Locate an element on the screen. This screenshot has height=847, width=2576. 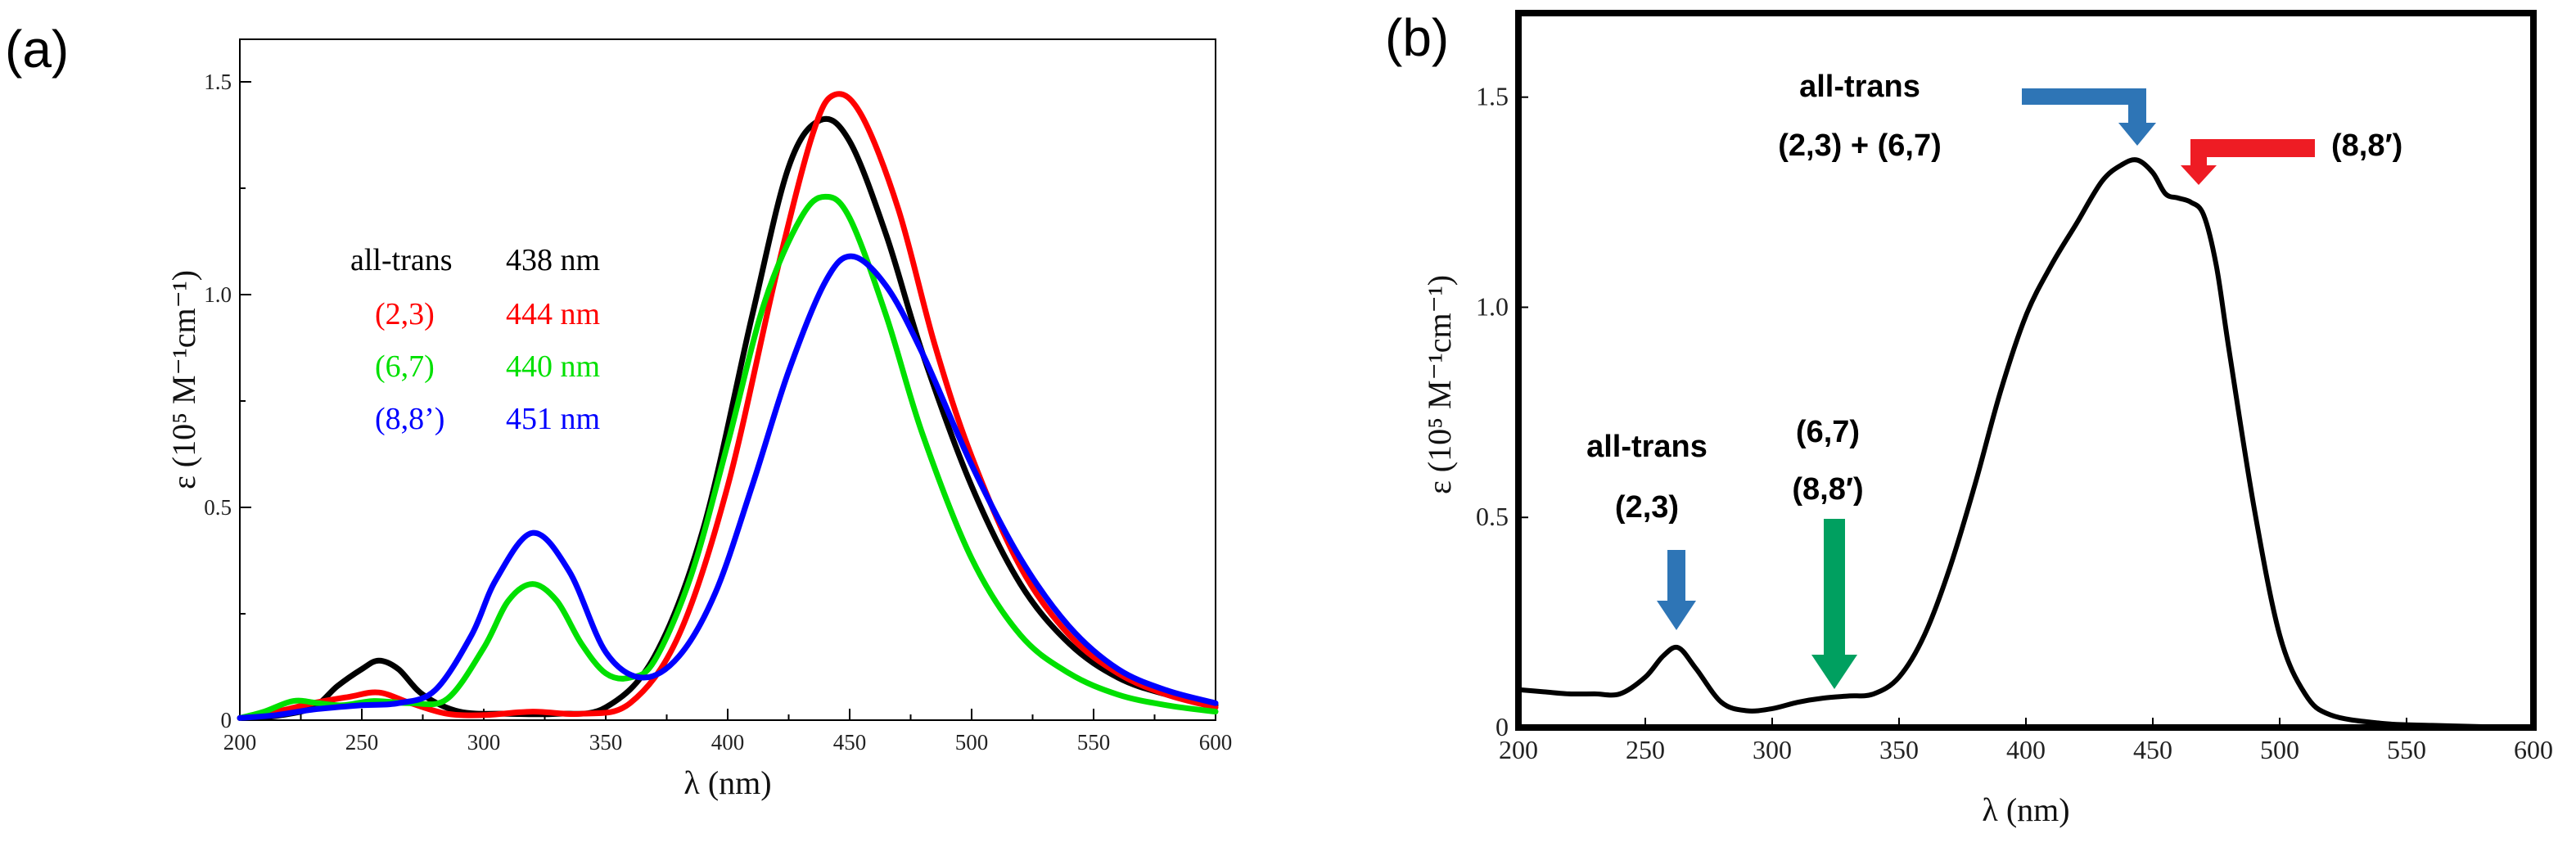
legend-value-2-3: 444 nm is located at coordinates (553, 314).